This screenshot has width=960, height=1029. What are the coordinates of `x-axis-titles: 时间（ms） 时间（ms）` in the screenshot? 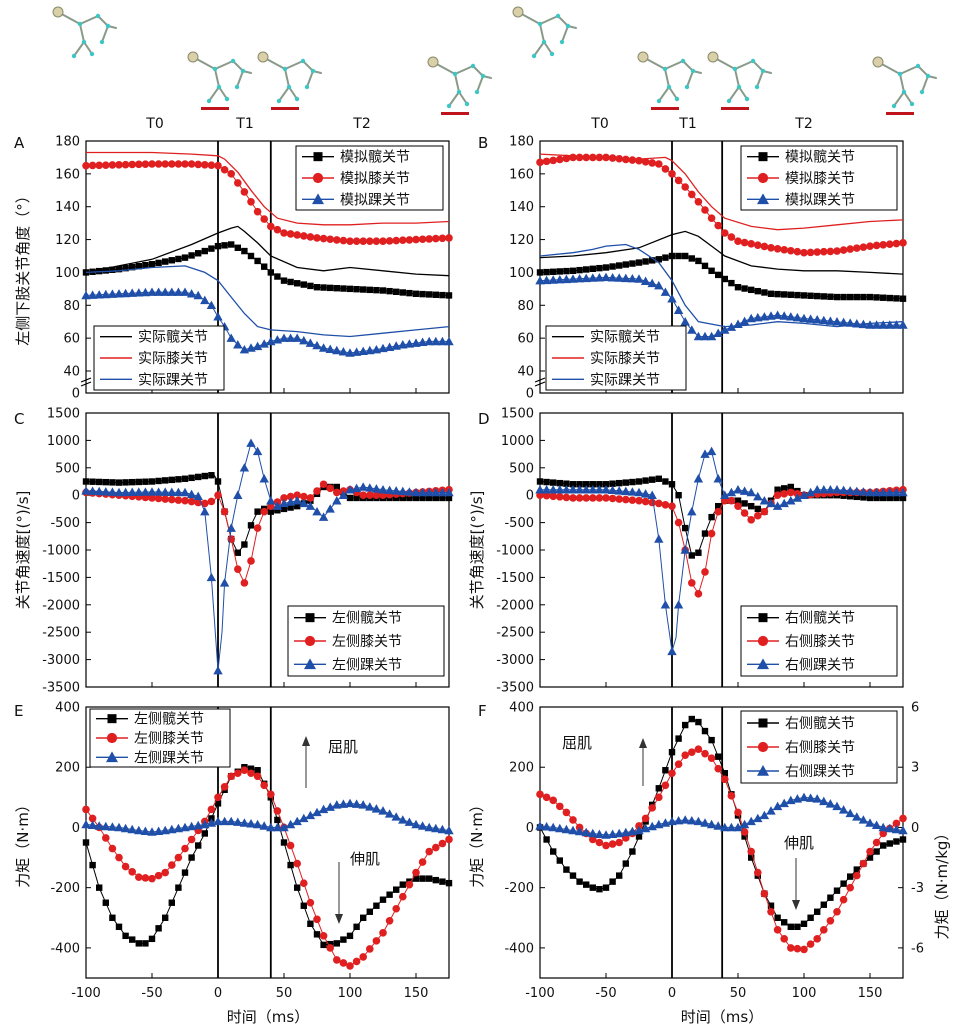 It's located at (495, 1017).